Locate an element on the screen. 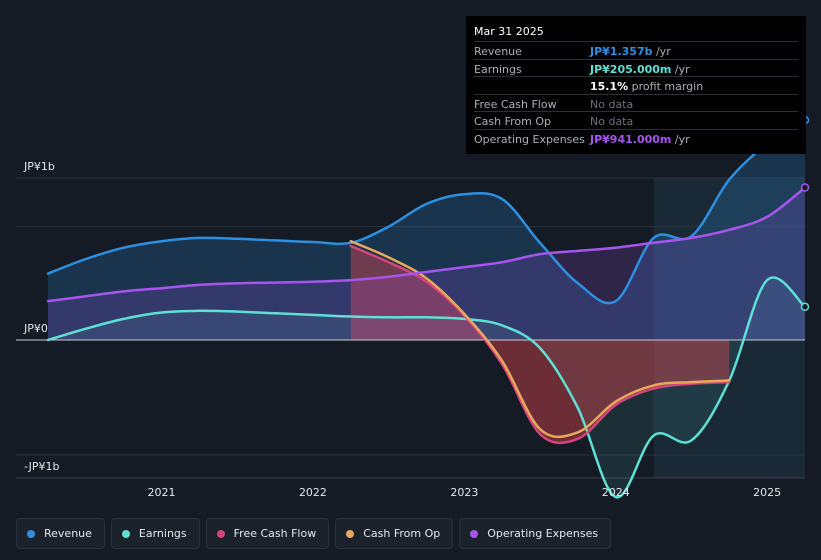  legend-item-cash-from-op: Cash From Op is located at coordinates (394, 533).